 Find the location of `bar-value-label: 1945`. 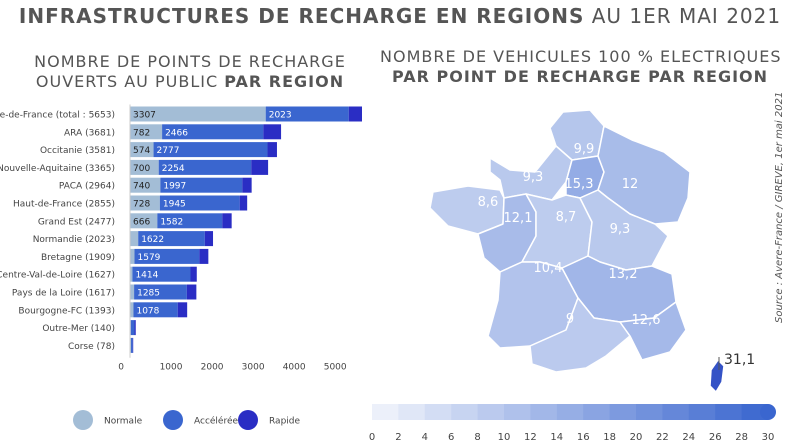

bar-value-label: 1945 is located at coordinates (174, 205).